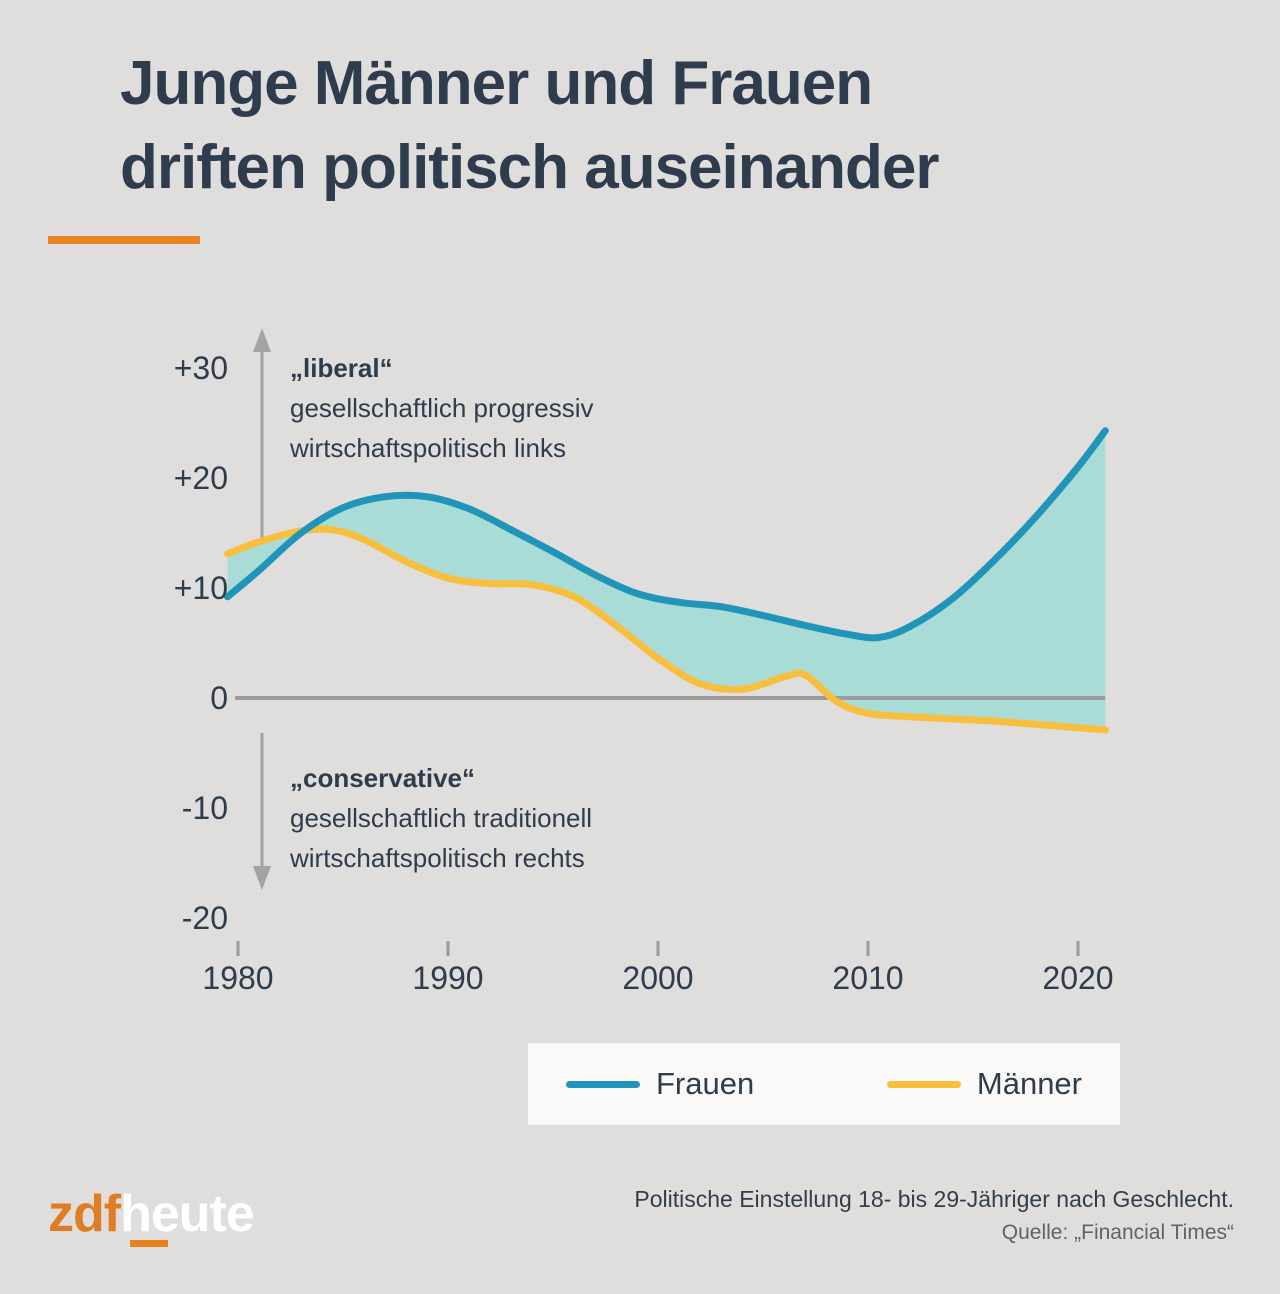 The height and width of the screenshot is (1294, 1280). I want to click on x-axis-label: 2000, so click(658, 978).